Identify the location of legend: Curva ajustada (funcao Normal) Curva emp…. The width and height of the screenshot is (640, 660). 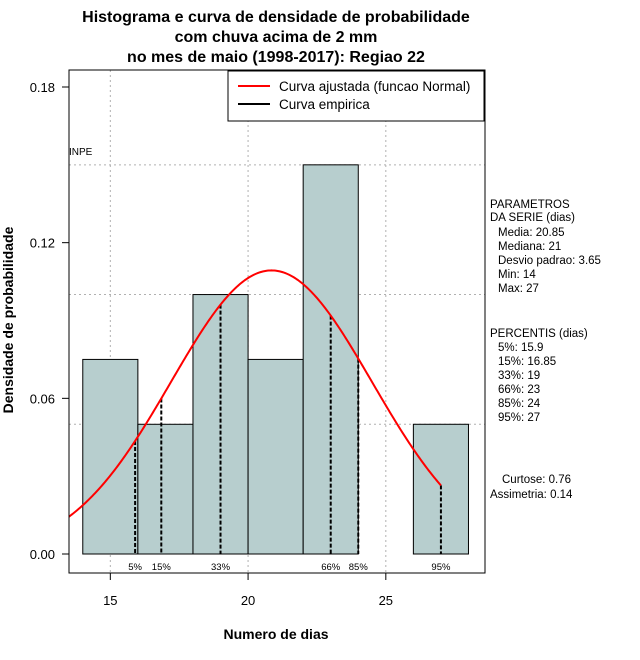
(356, 96).